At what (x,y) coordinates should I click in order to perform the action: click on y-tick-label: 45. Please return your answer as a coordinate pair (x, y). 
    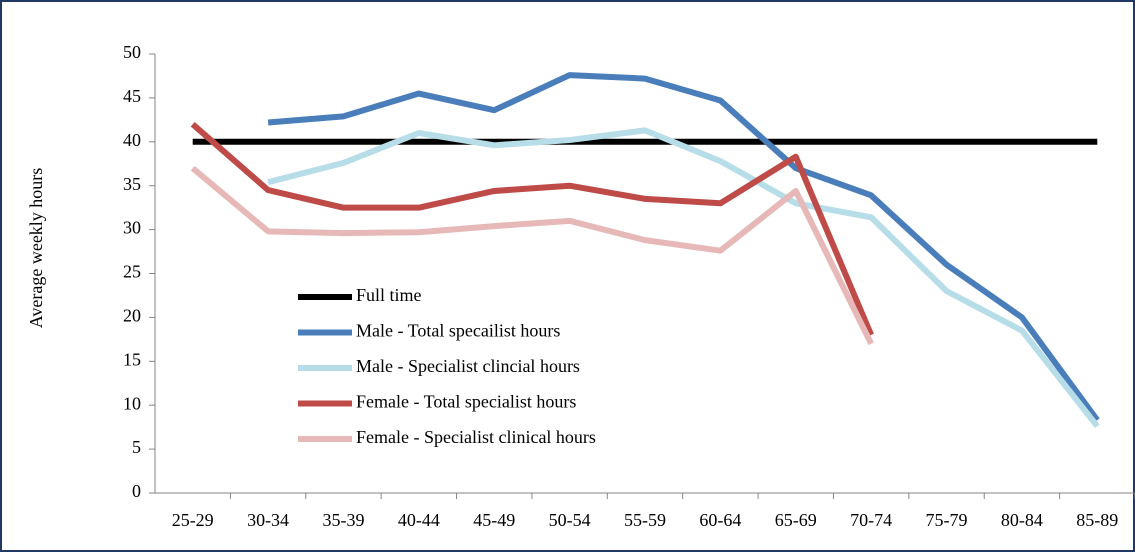
    Looking at the image, I should click on (132, 96).